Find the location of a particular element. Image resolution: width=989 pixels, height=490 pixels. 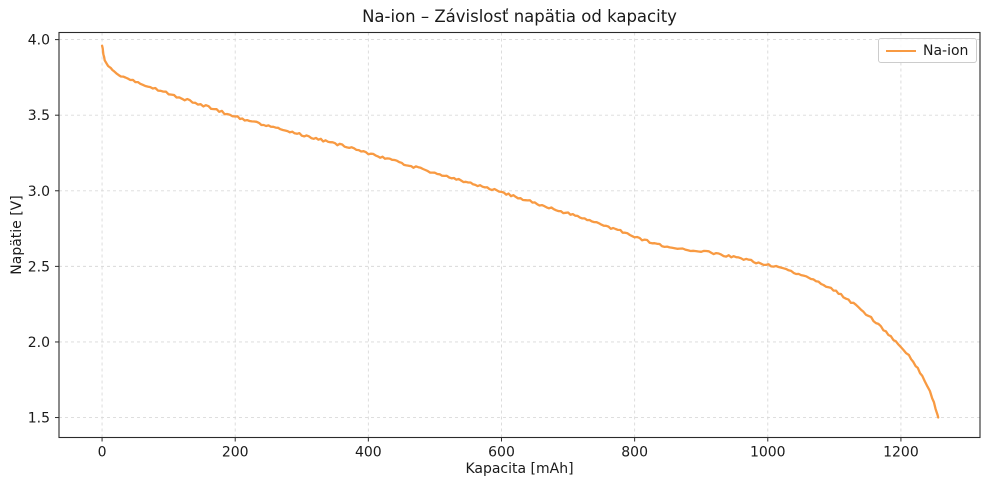

svg-text: 200 is located at coordinates (235, 453).